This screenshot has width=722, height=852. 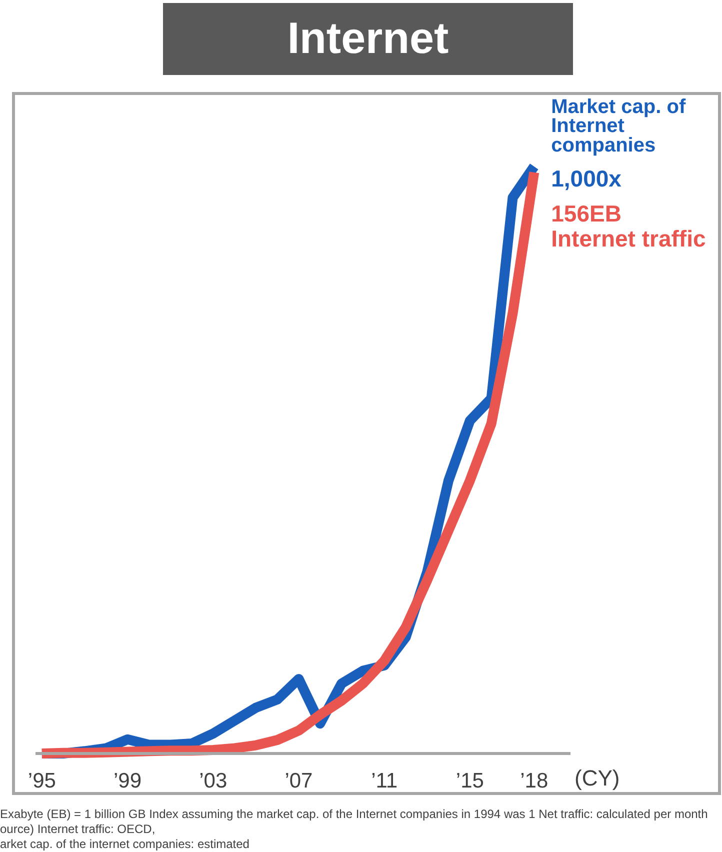 What do you see at coordinates (597, 778) in the screenshot?
I see `x-axis-title: (CY)` at bounding box center [597, 778].